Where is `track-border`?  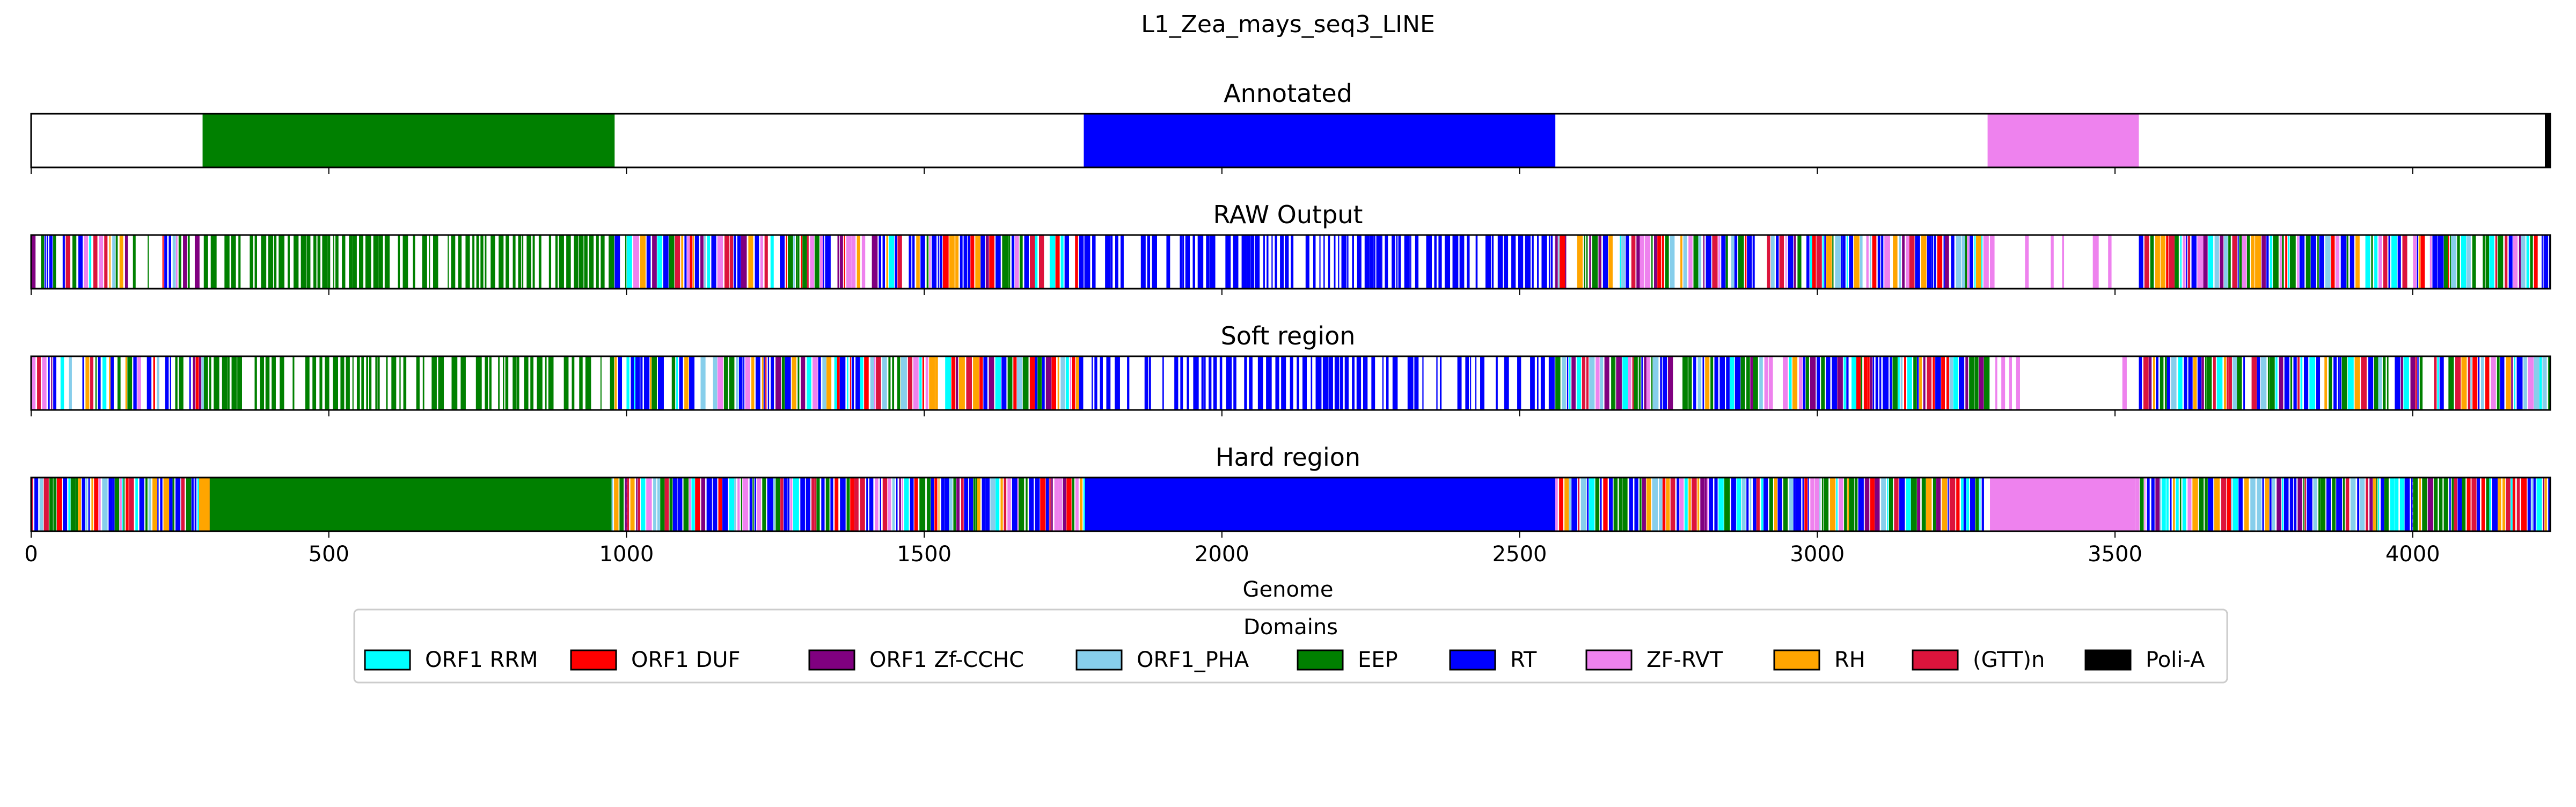
track-border is located at coordinates (1290, 140).